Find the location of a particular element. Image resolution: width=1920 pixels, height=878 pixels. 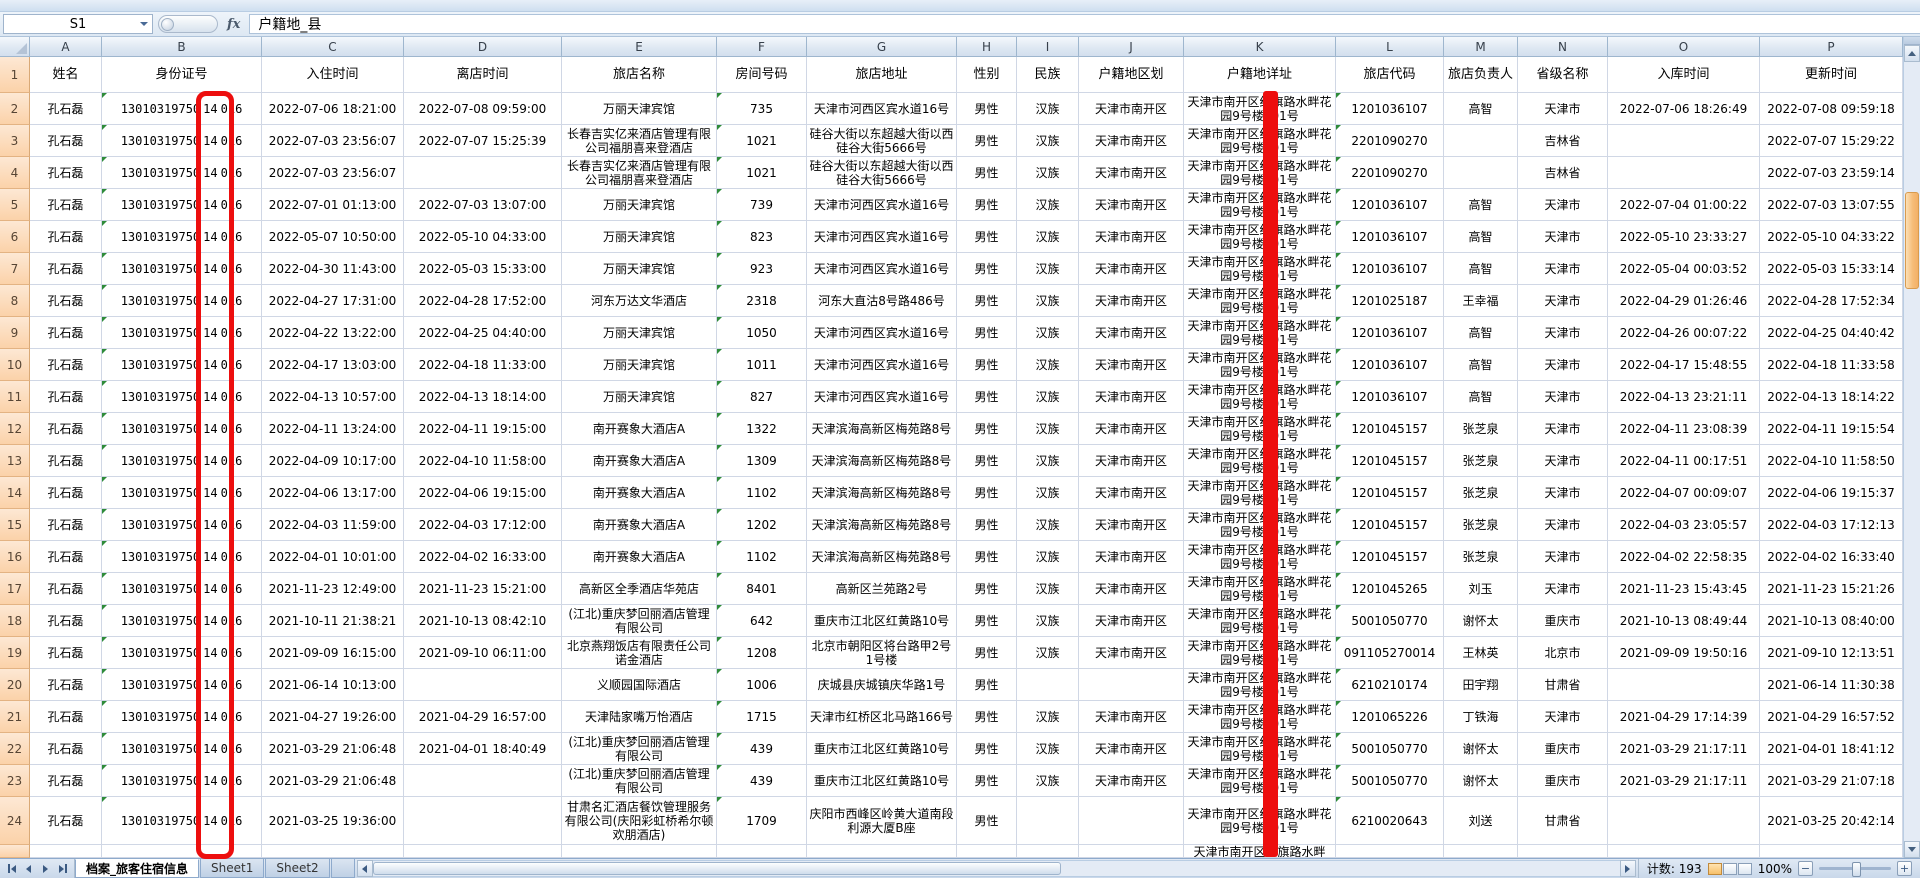

cell: 1201045265 is located at coordinates (1390, 589).